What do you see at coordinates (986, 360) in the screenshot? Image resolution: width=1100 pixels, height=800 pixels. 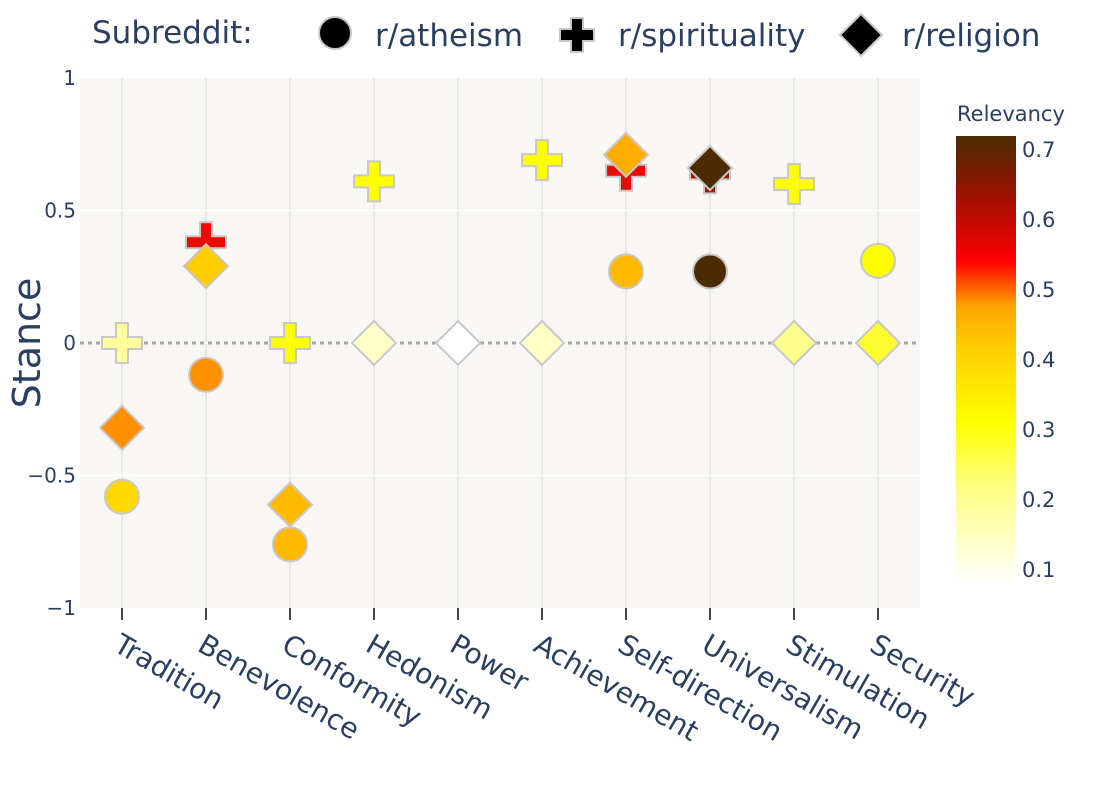 I see `colorbar-gradient` at bounding box center [986, 360].